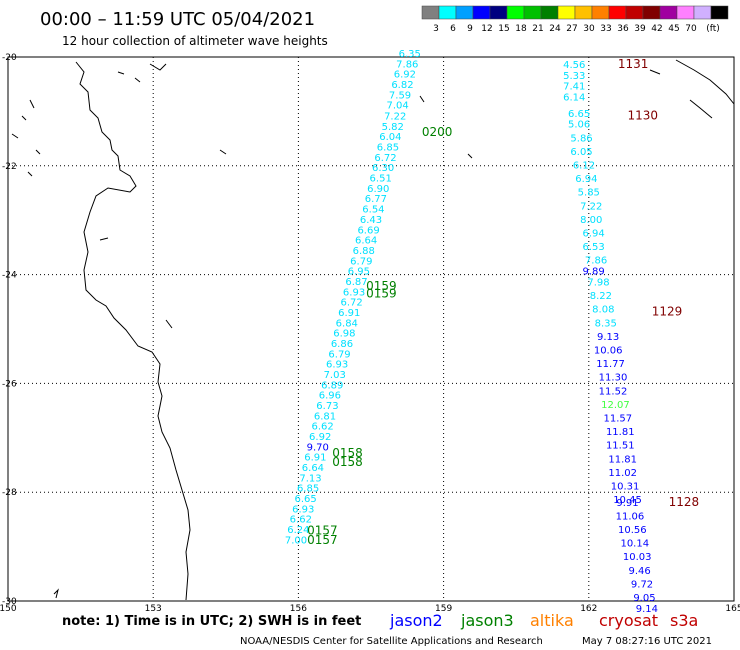 This screenshot has width=740, height=650. Describe the element at coordinates (625, 486) in the screenshot. I see `cryosat-wave-height: 10.31` at that location.